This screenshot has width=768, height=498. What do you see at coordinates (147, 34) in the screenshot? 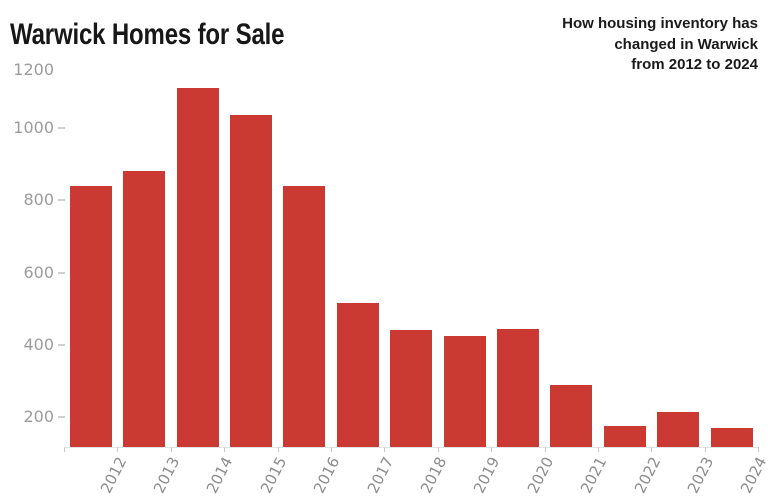
I see `chart-title: Warwick Homes for Sale` at bounding box center [147, 34].